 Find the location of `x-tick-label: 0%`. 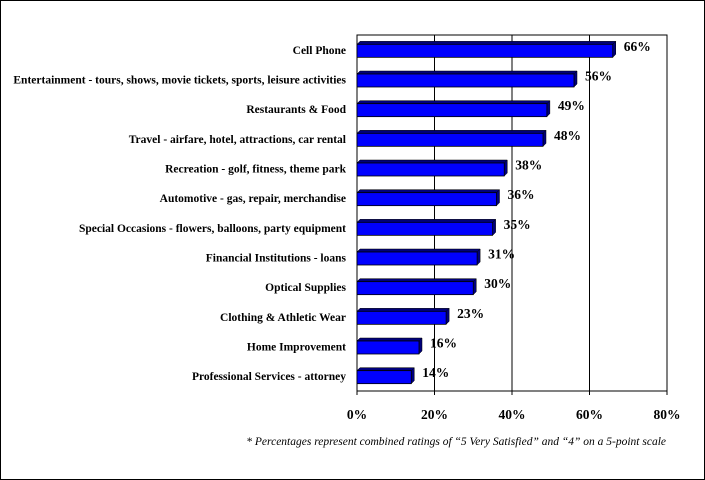

x-tick-label: 0% is located at coordinates (357, 414).